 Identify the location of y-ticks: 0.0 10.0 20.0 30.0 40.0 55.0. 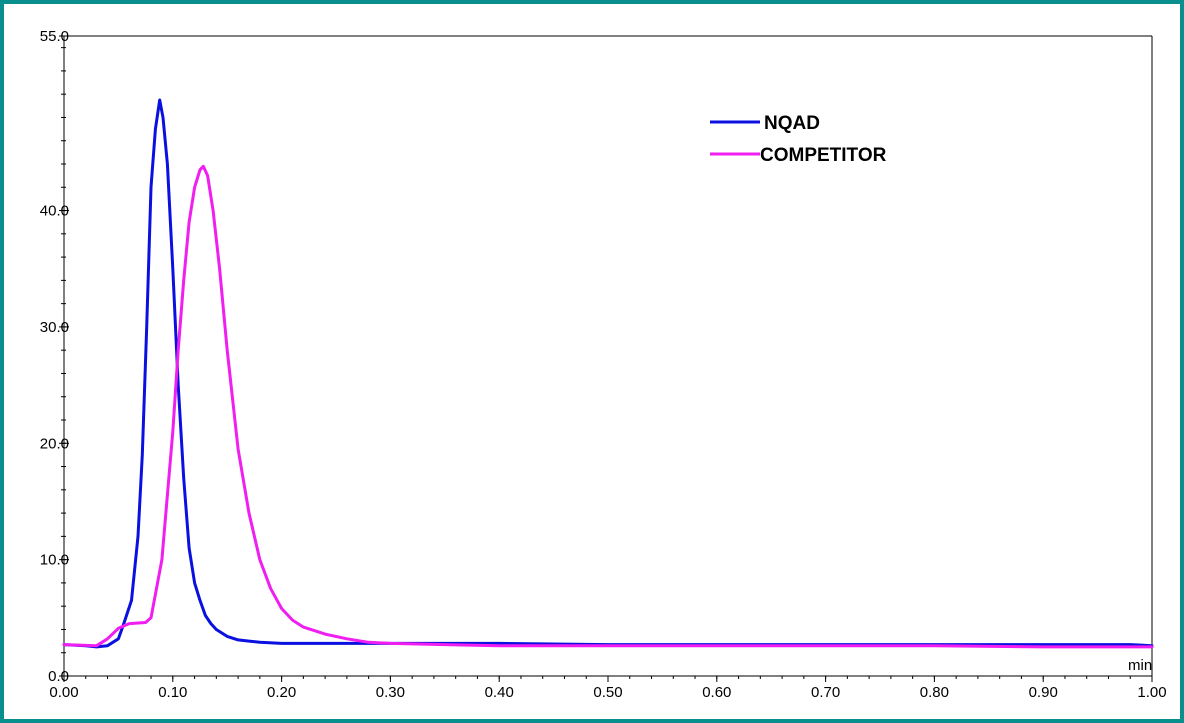
(54, 356).